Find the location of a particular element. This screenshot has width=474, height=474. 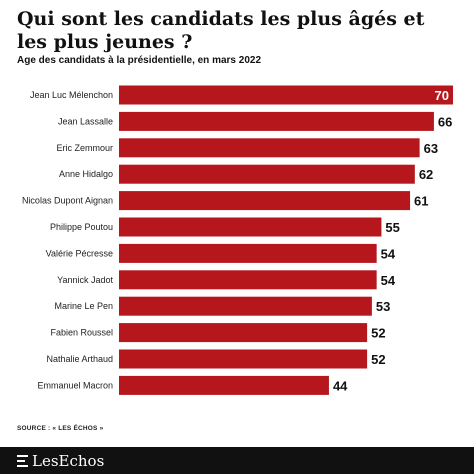

category-label: Emmanuel Macron is located at coordinates (75, 385).